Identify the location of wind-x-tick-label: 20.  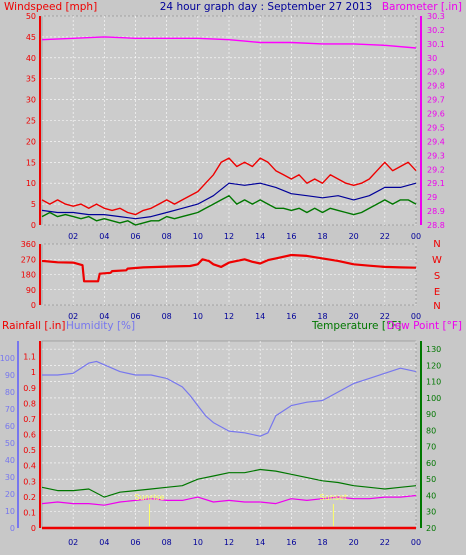
(354, 236).